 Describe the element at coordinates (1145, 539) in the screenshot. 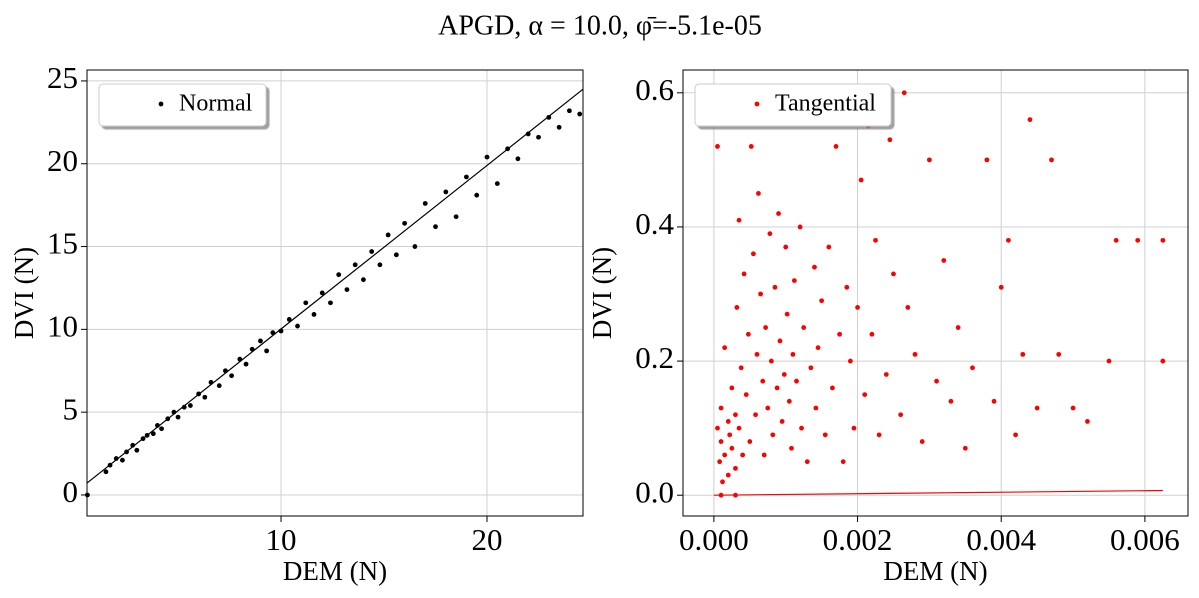

I see `x-tick-label: 0.006` at that location.